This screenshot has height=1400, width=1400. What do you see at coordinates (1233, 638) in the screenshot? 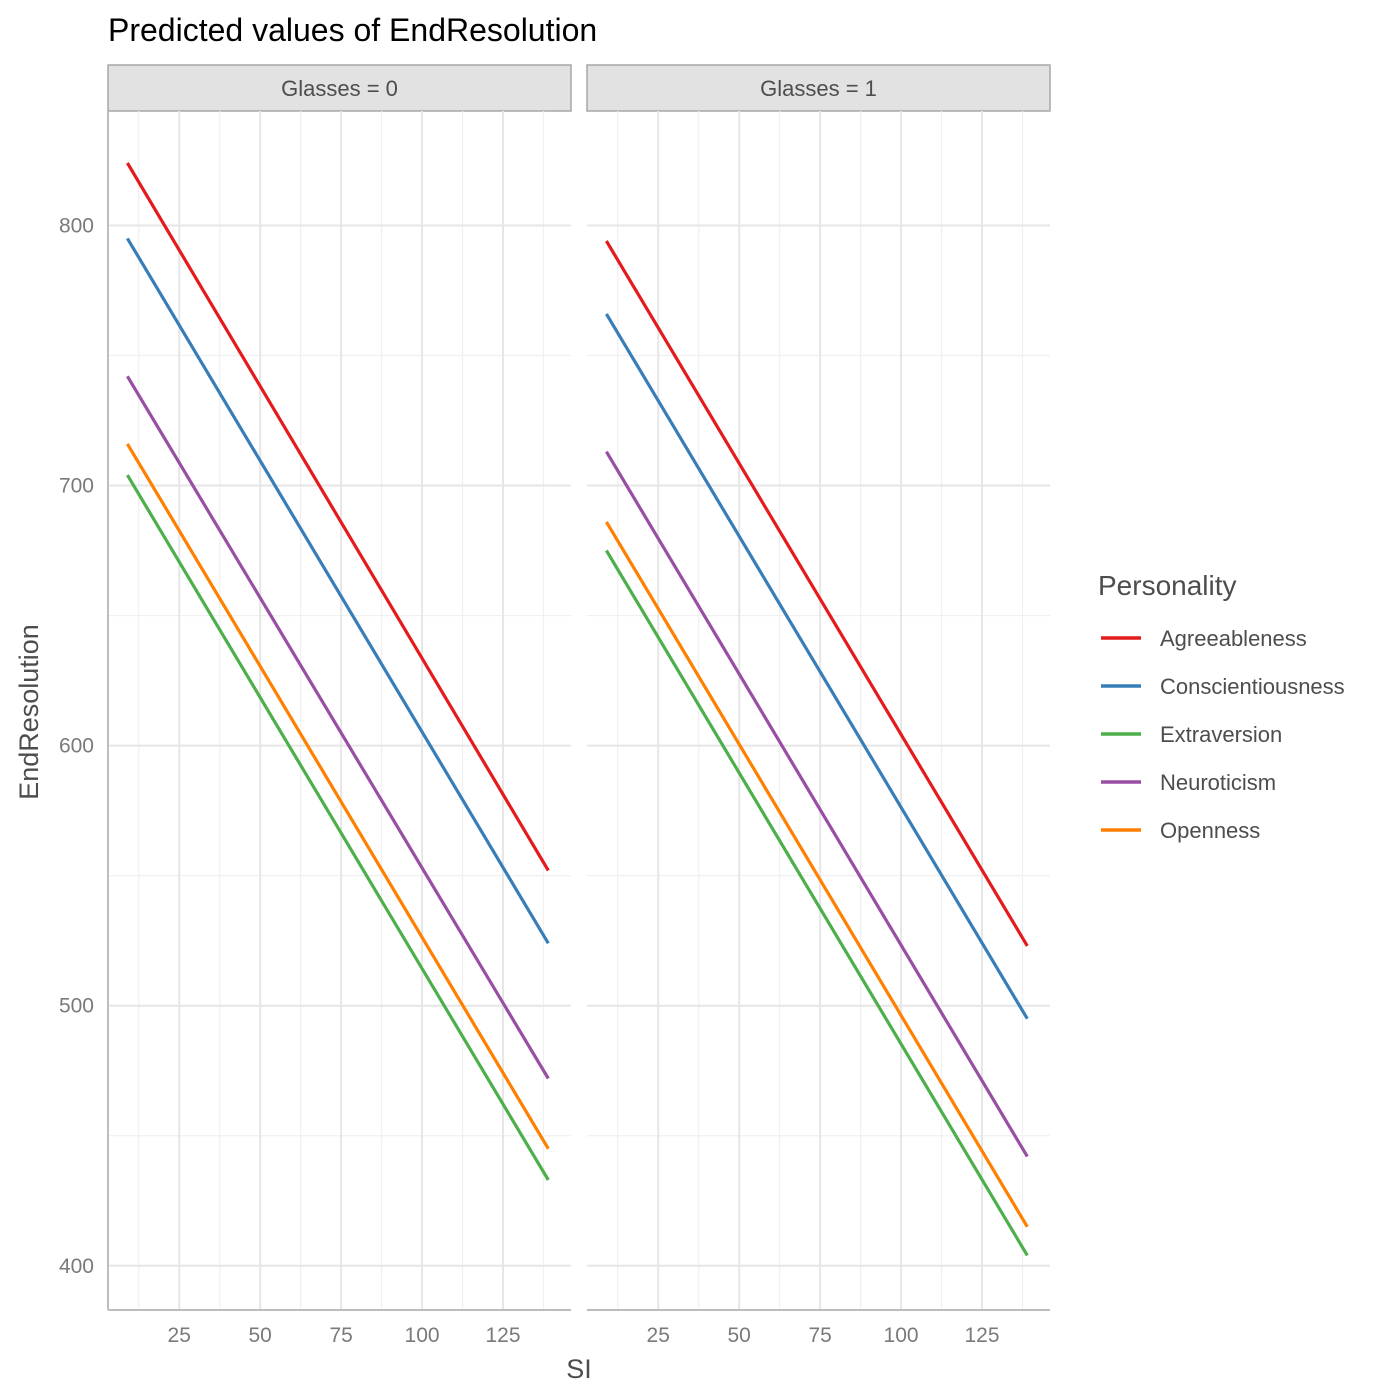
I see `legend-label-agreeableness: Agreeableness` at bounding box center [1233, 638].